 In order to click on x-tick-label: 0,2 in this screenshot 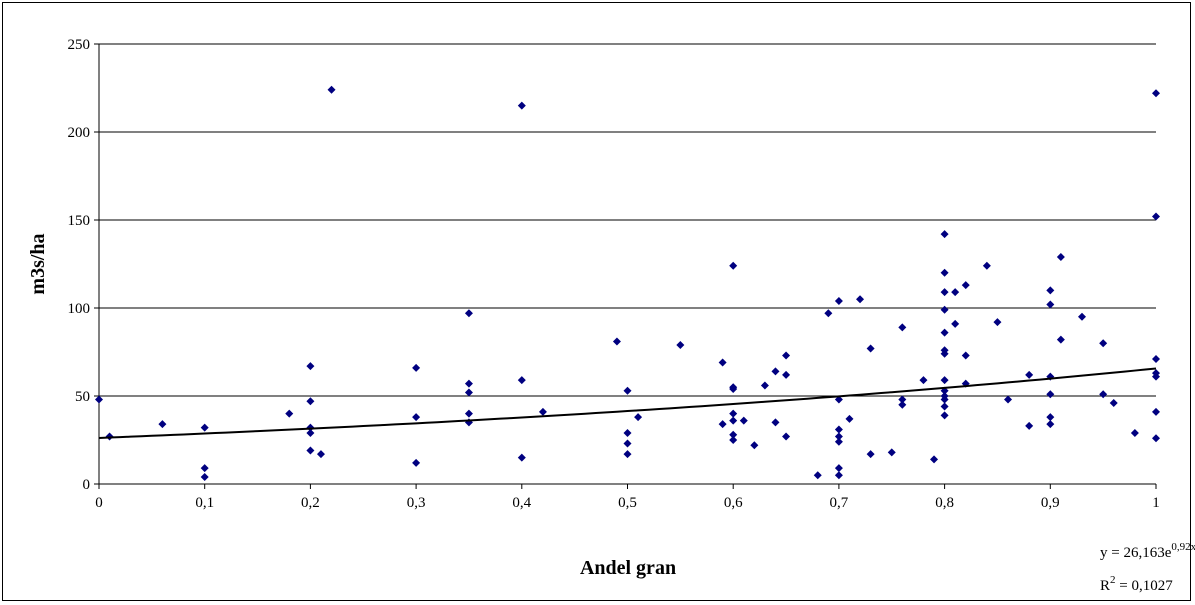, I will do `click(310, 503)`.